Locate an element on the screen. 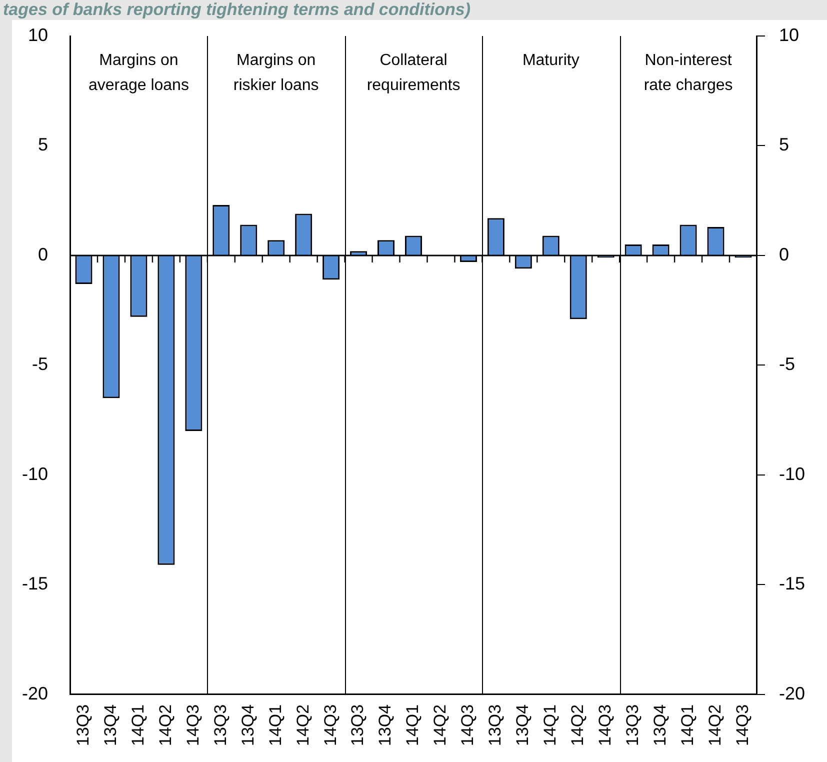 The width and height of the screenshot is (827, 762). y-tick-label: 10 is located at coordinates (38, 34).